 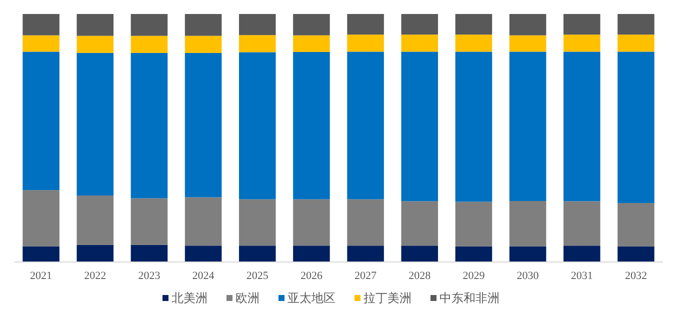 I want to click on x-tick-label: 2030, so click(x=528, y=276).